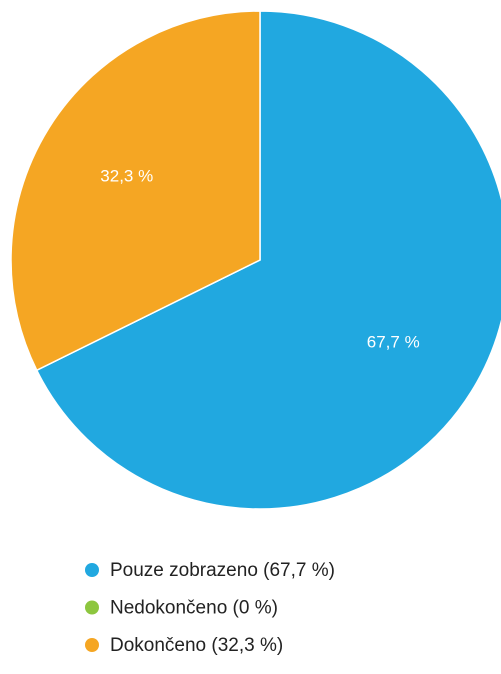  What do you see at coordinates (196, 645) in the screenshot?
I see `legend-text: Dokončeno (32,3 %)` at bounding box center [196, 645].